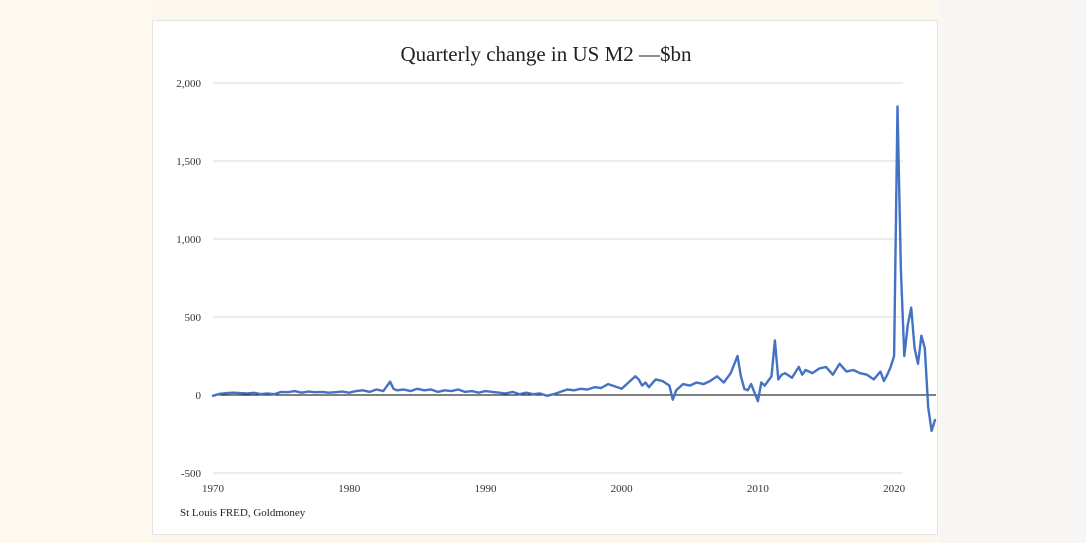  What do you see at coordinates (1013, 271) in the screenshot?
I see `page-margin-right` at bounding box center [1013, 271].